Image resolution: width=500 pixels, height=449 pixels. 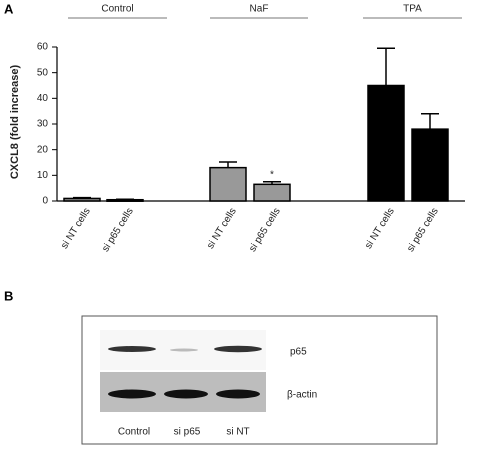 What do you see at coordinates (43, 47) in the screenshot?
I see `y-tick-label: 60` at bounding box center [43, 47].